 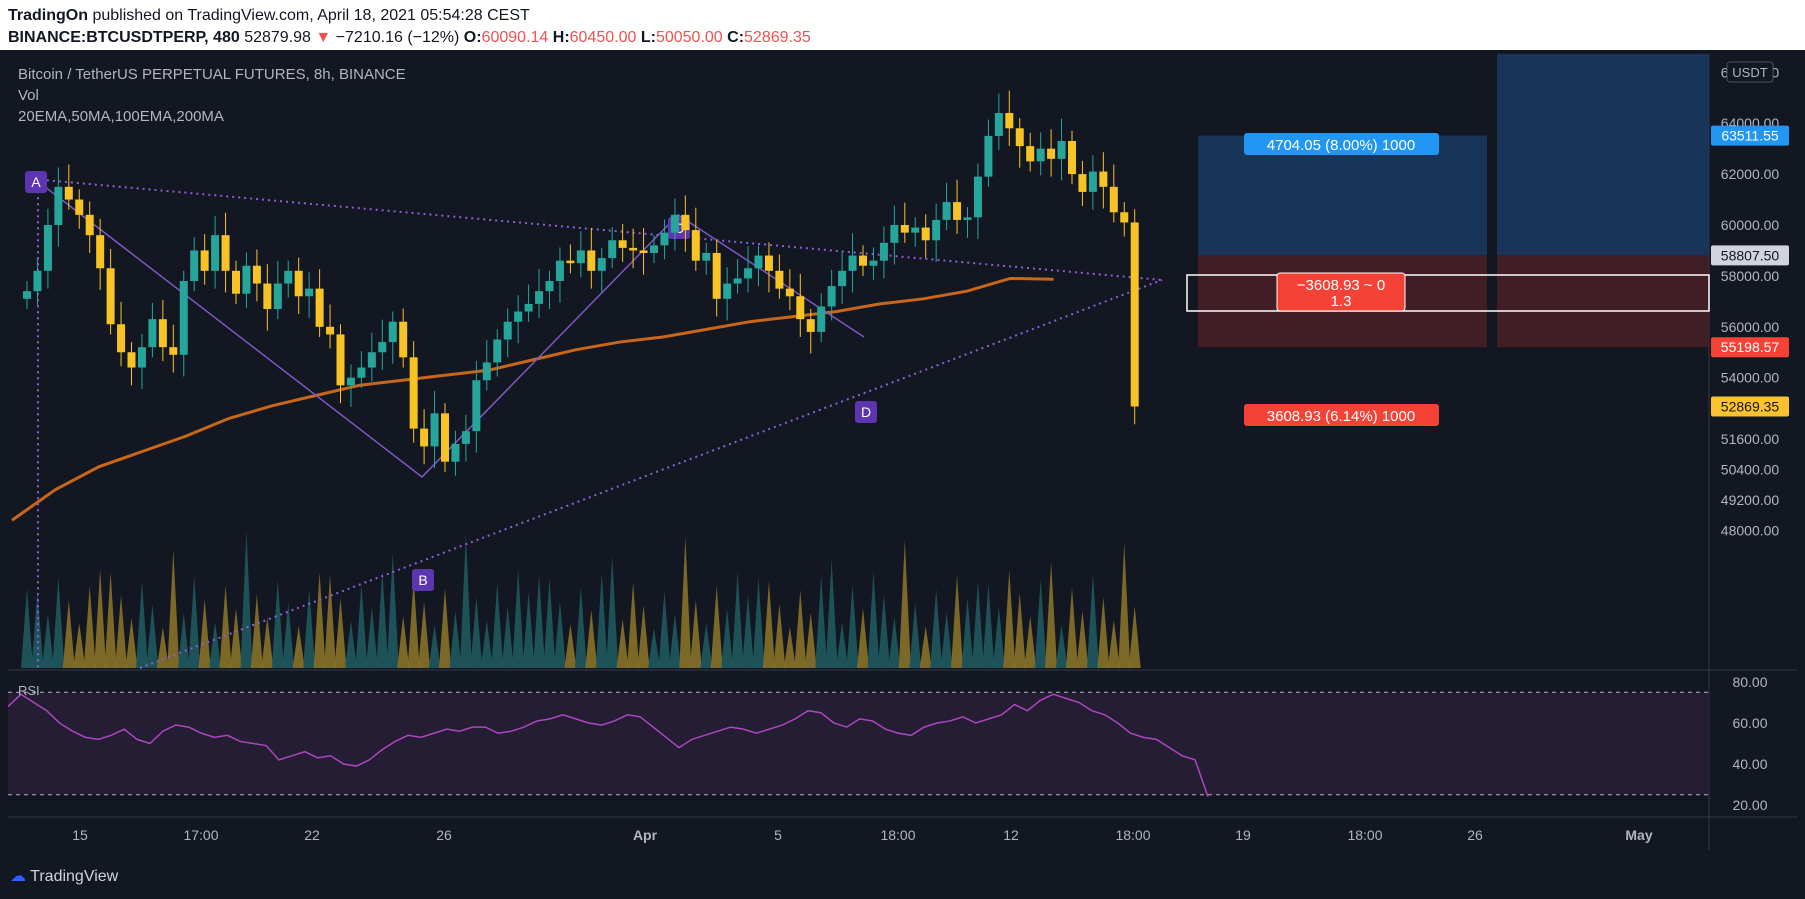 What do you see at coordinates (80, 835) in the screenshot?
I see `time-tick-label: 15` at bounding box center [80, 835].